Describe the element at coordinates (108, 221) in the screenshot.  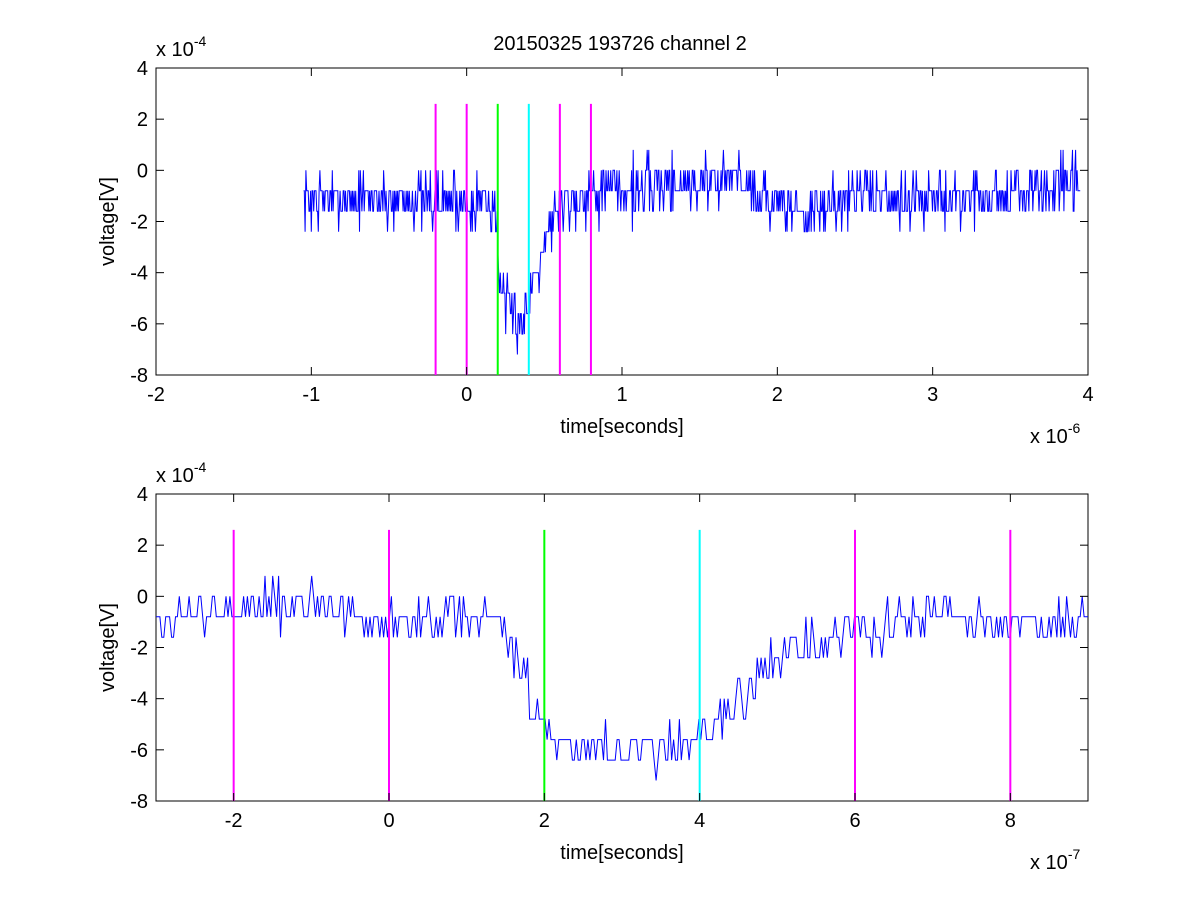
I see `top-y-axis-label: voltage[V]` at that location.